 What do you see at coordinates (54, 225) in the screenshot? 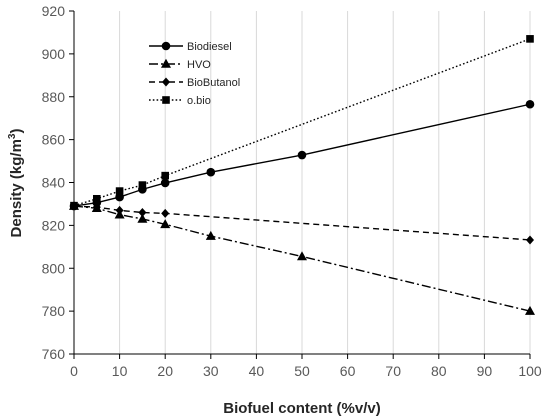
I see `y-tick-label: 820` at bounding box center [54, 225].